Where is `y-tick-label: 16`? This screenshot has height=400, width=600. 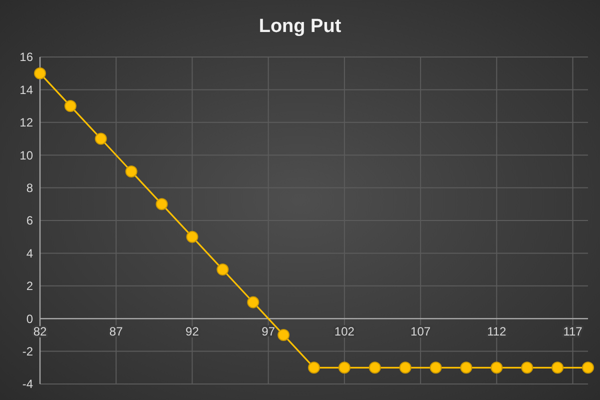 y-tick-label: 16 is located at coordinates (27, 57).